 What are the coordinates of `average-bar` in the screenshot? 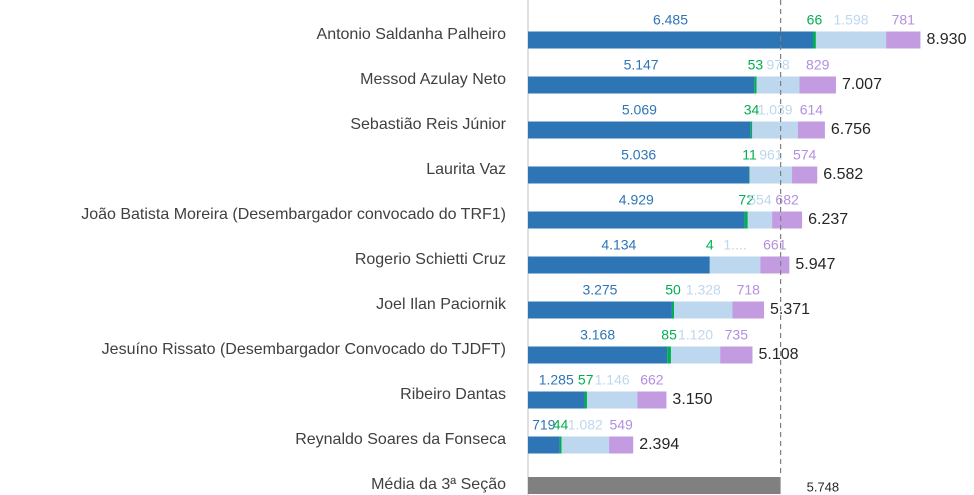 It's located at (654, 485).